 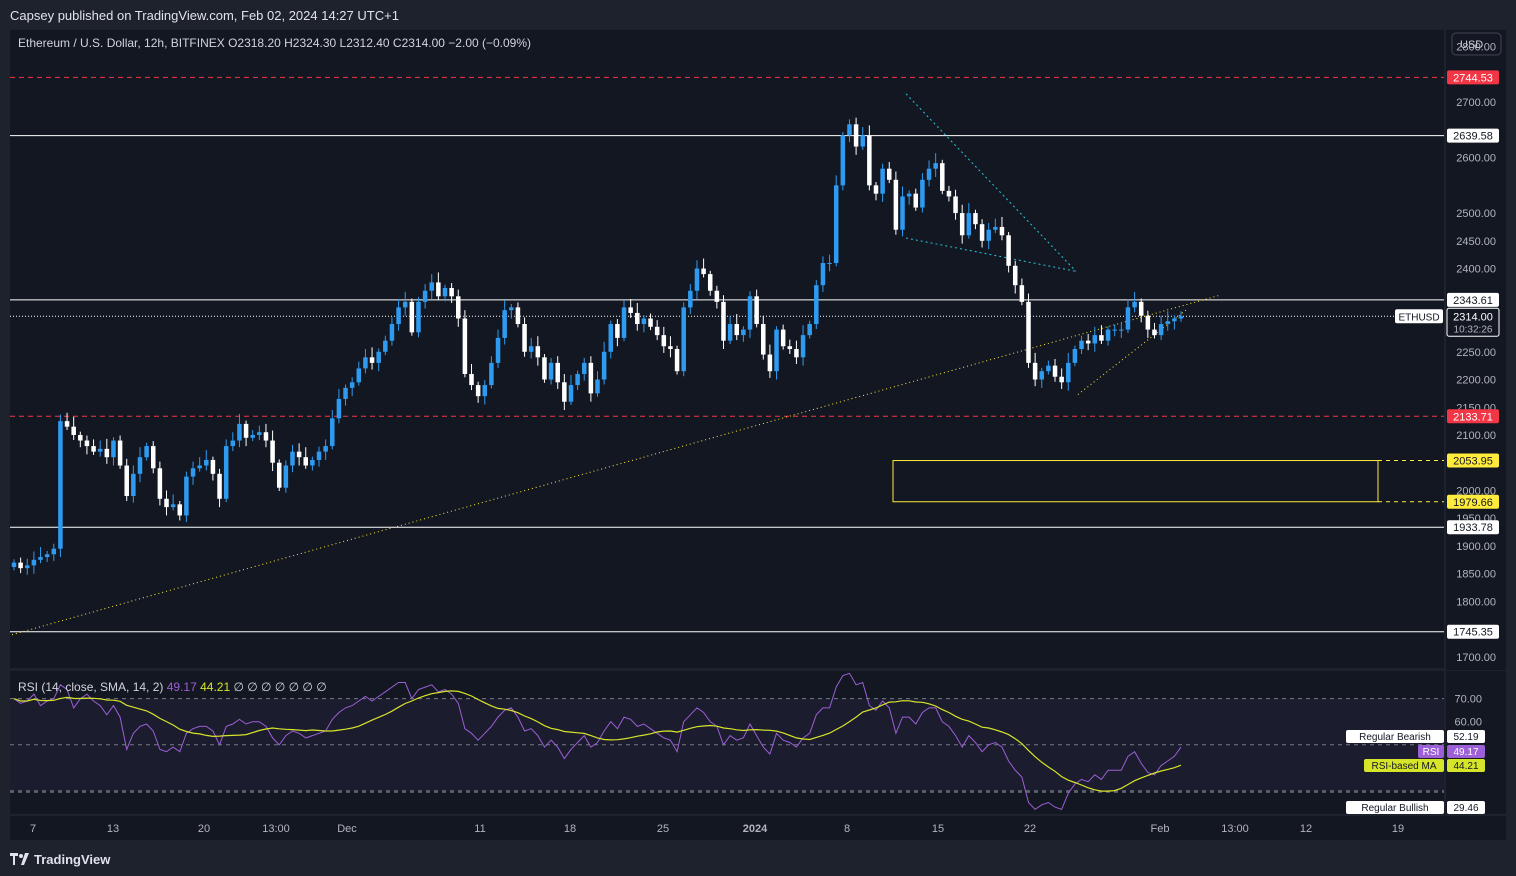 I want to click on currency-button: USD, so click(x=1471, y=45).